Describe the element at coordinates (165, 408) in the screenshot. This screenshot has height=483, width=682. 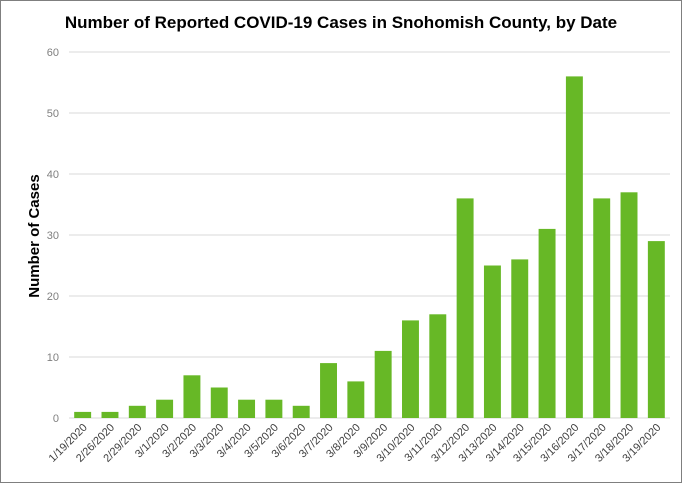
I see `bar-3/1/2020` at that location.